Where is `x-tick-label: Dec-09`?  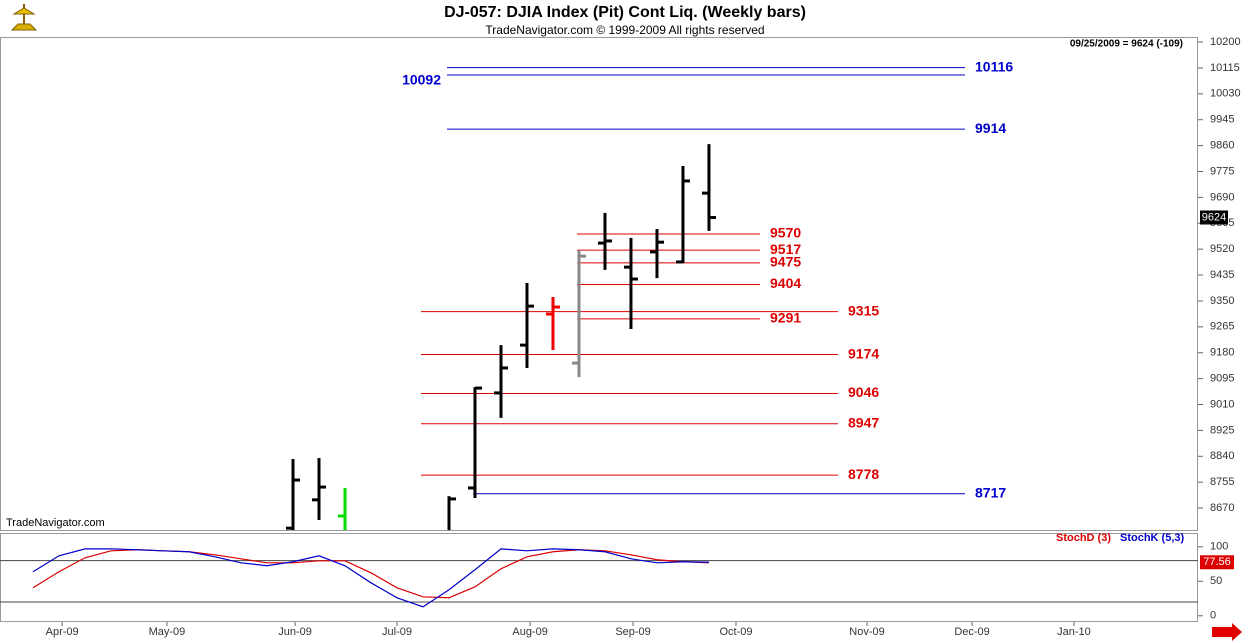
x-tick-label: Dec-09 is located at coordinates (971, 632).